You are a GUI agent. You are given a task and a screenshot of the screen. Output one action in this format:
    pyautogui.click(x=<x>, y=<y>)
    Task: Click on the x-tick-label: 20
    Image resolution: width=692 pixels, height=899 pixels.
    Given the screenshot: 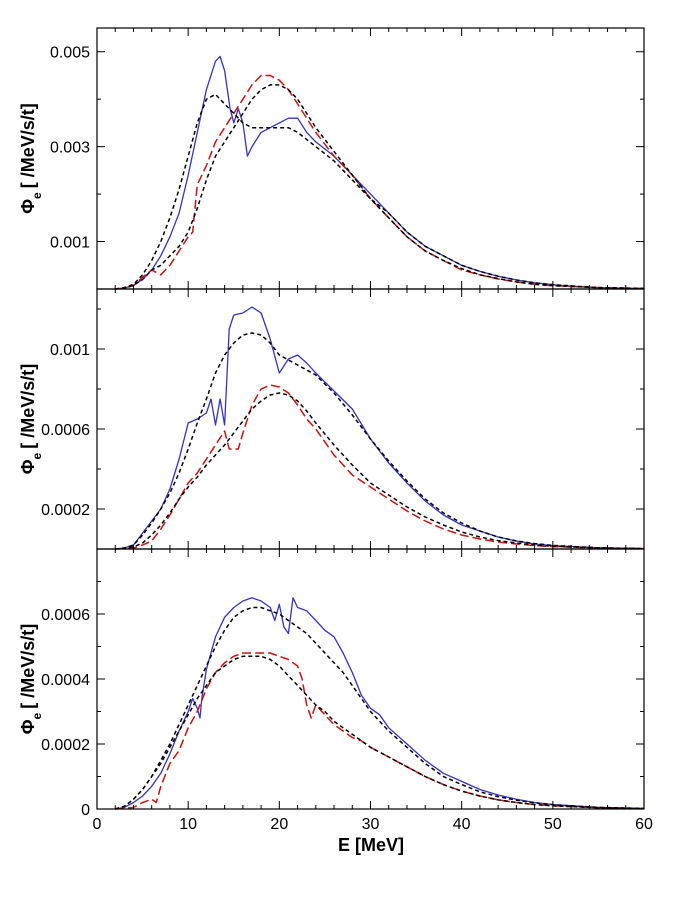 What is the action you would take?
    pyautogui.click(x=279, y=824)
    